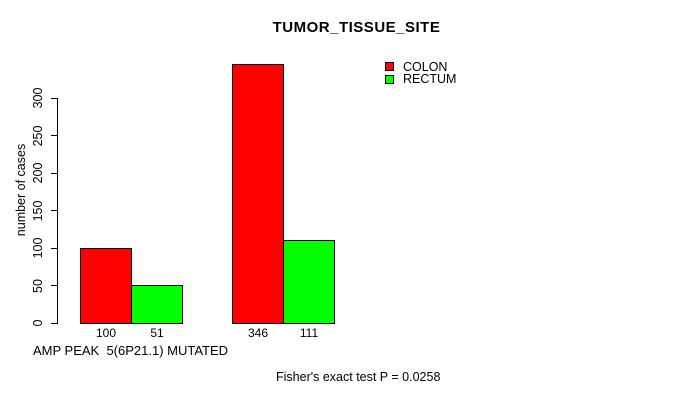  What do you see at coordinates (430, 79) in the screenshot?
I see `legend-label: RECTUM` at bounding box center [430, 79].